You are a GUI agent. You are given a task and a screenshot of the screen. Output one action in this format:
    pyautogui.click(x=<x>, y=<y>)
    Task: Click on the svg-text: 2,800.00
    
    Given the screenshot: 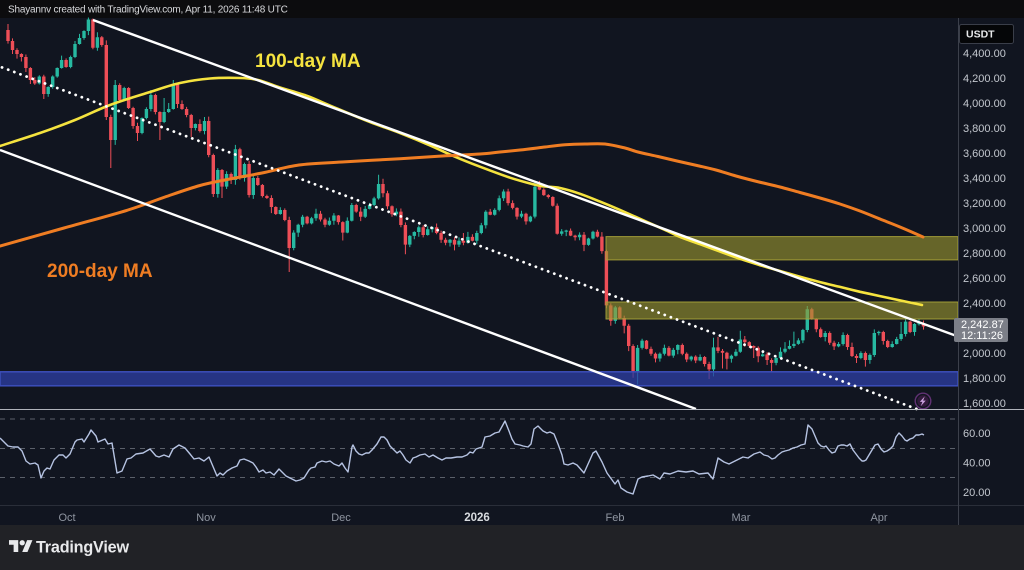 What is the action you would take?
    pyautogui.click(x=984, y=254)
    